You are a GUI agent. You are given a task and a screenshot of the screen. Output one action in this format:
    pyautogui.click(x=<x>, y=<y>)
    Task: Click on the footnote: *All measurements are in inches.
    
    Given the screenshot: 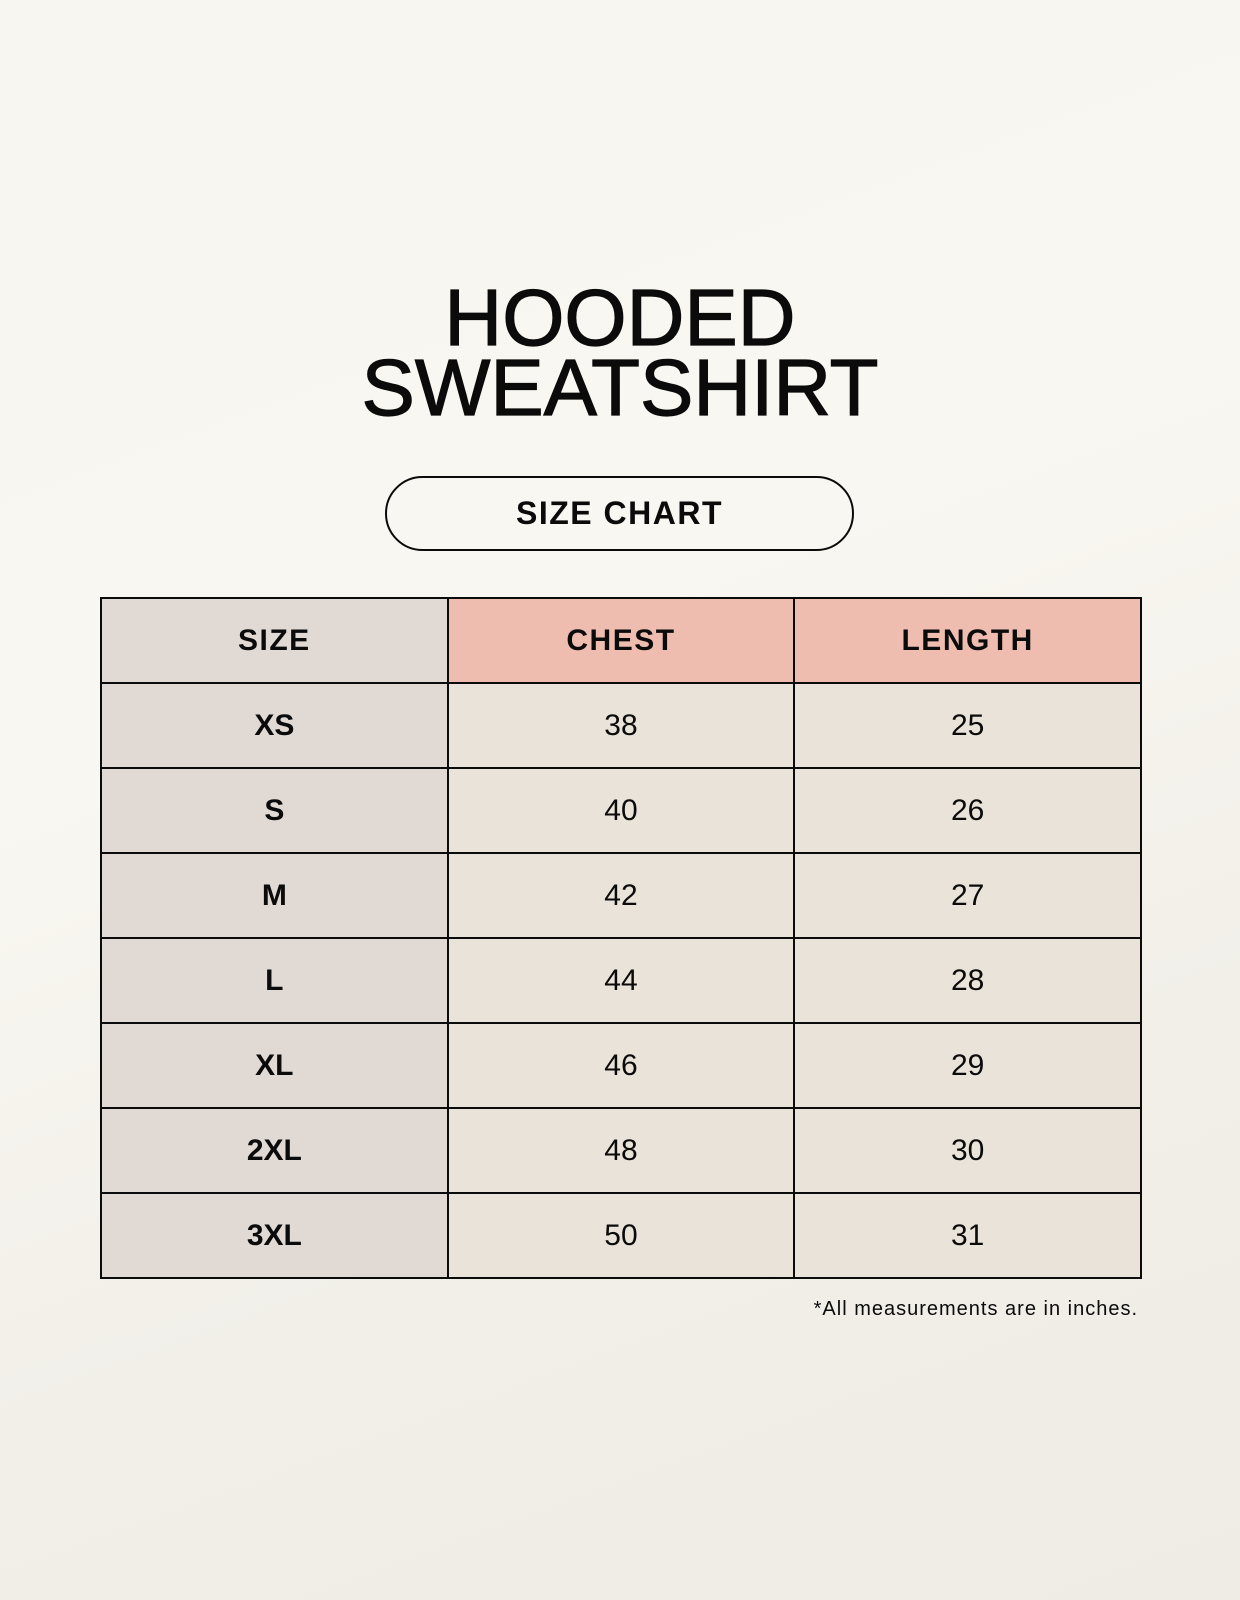 What is the action you would take?
    pyautogui.click(x=975, y=1309)
    